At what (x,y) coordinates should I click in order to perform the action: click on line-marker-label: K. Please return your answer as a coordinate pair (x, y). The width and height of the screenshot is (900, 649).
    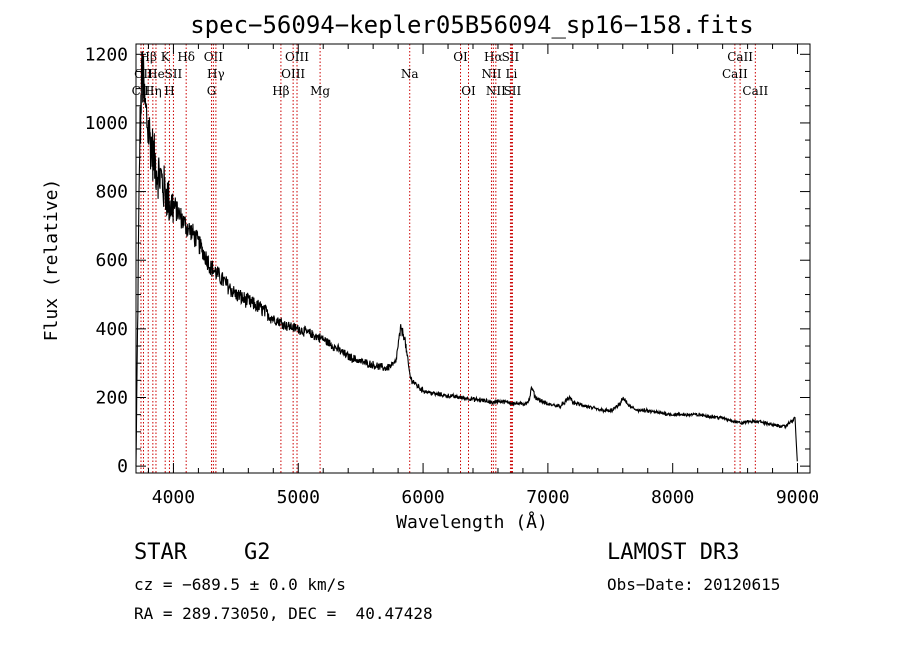
    Looking at the image, I should click on (166, 57).